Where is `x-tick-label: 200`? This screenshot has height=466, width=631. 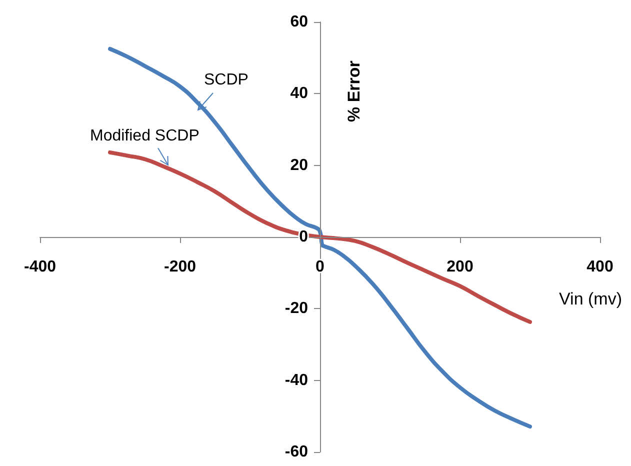
x-tick-label: 200 is located at coordinates (460, 267).